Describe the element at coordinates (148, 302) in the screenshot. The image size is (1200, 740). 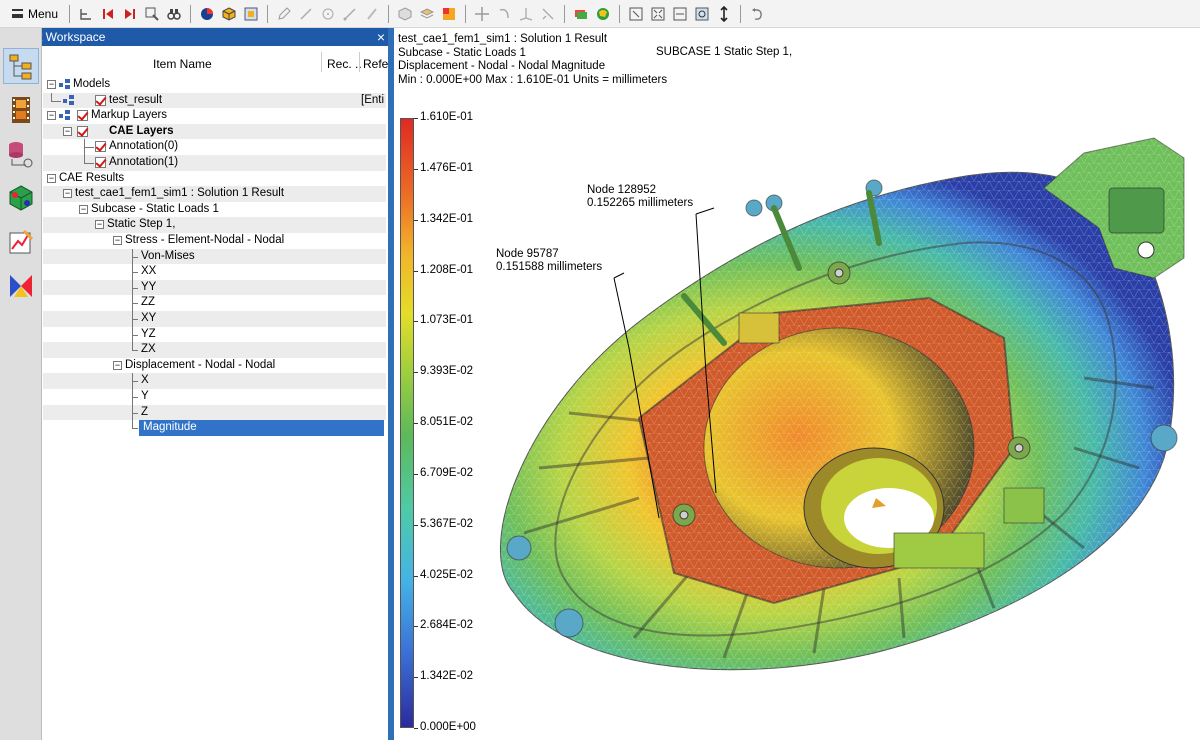
I see `tree-label: ZZ` at that location.